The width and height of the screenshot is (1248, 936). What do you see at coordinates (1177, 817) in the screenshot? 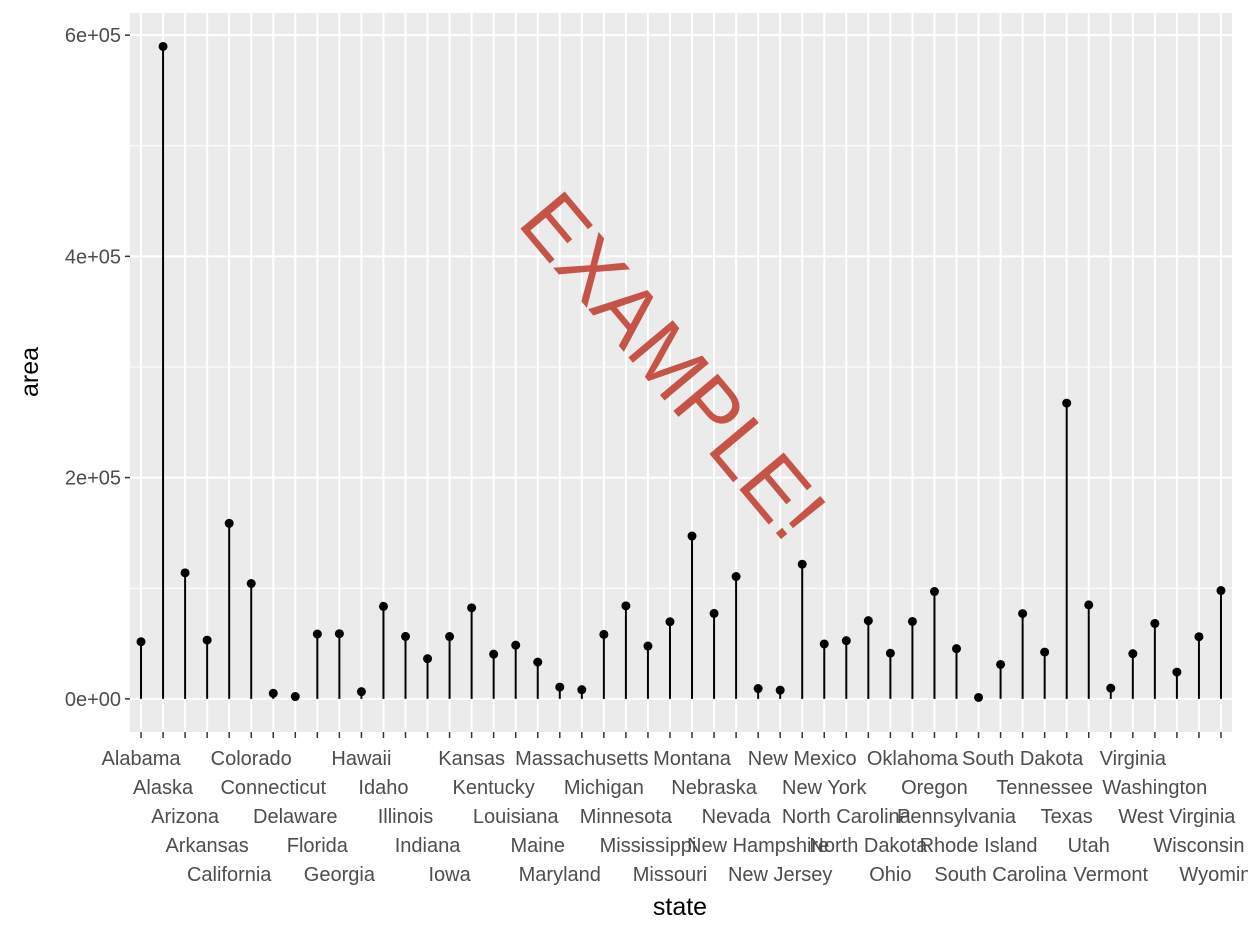
I see `x-tick-label: West Virginia` at bounding box center [1177, 817].